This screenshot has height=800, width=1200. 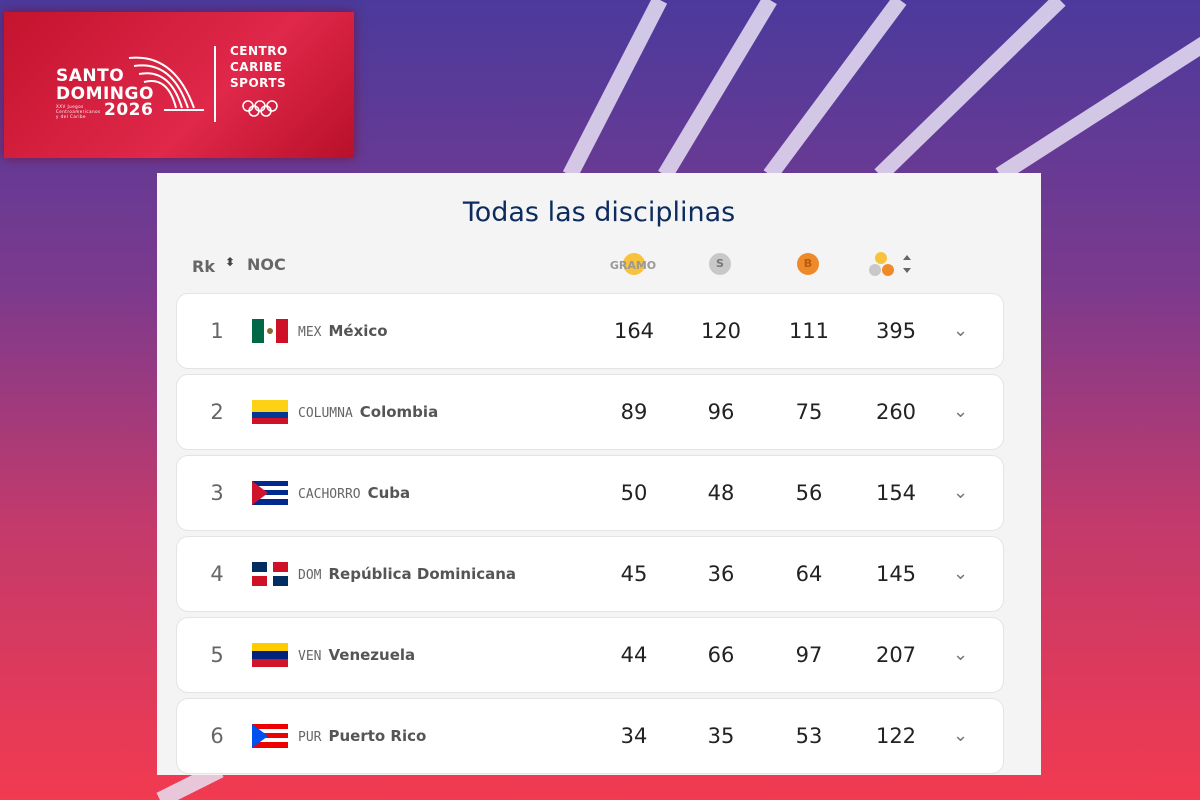 I want to click on gold-count: 50, so click(x=634, y=493).